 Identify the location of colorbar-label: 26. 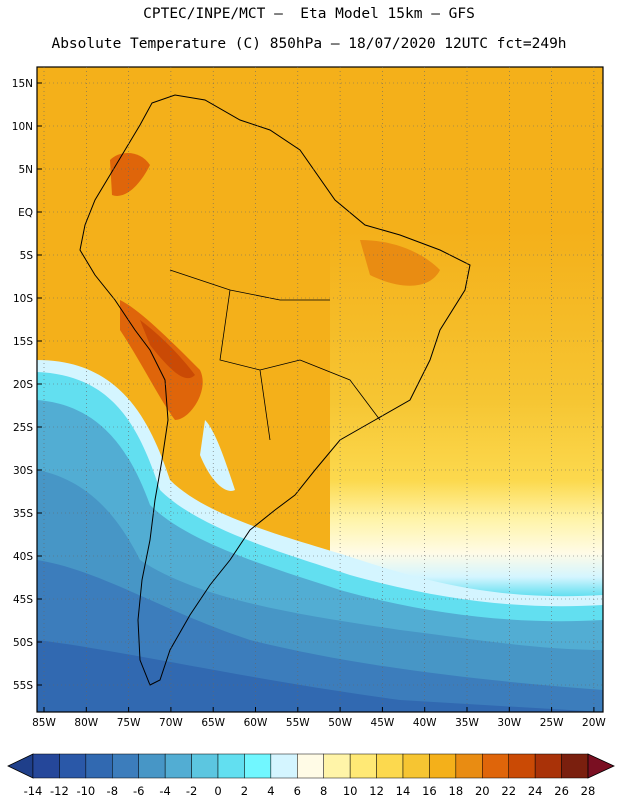
(561, 791).